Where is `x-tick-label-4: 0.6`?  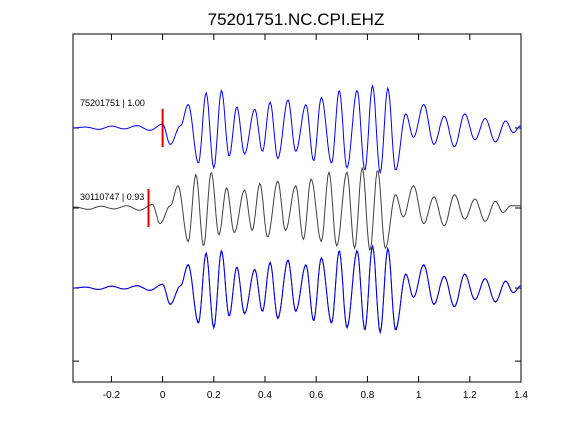 x-tick-label-4: 0.6 is located at coordinates (316, 395).